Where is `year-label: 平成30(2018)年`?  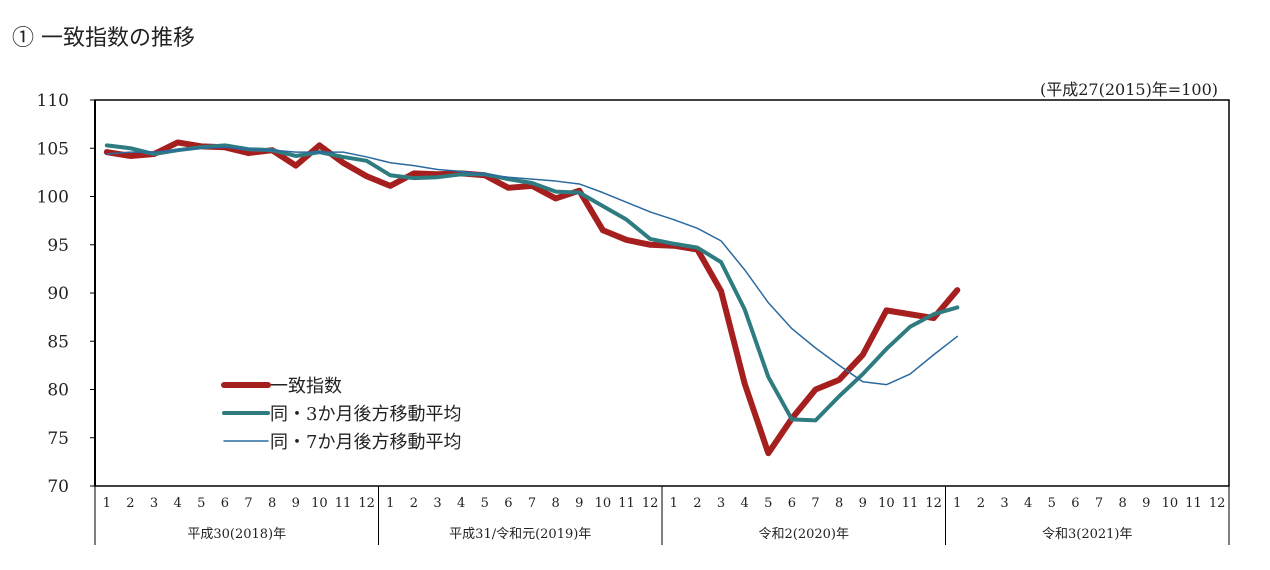
year-label: 平成30(2018)年 is located at coordinates (236, 534).